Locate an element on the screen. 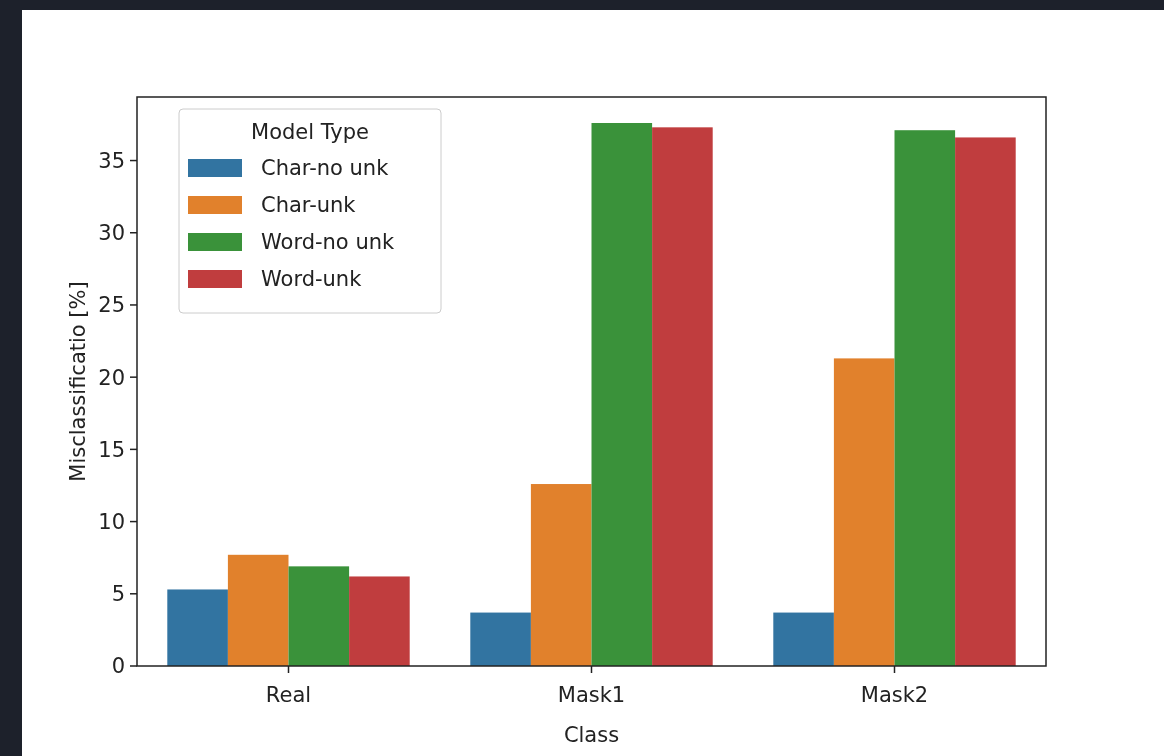 The image size is (1164, 756). y-tick-label: 15 is located at coordinates (111, 449).